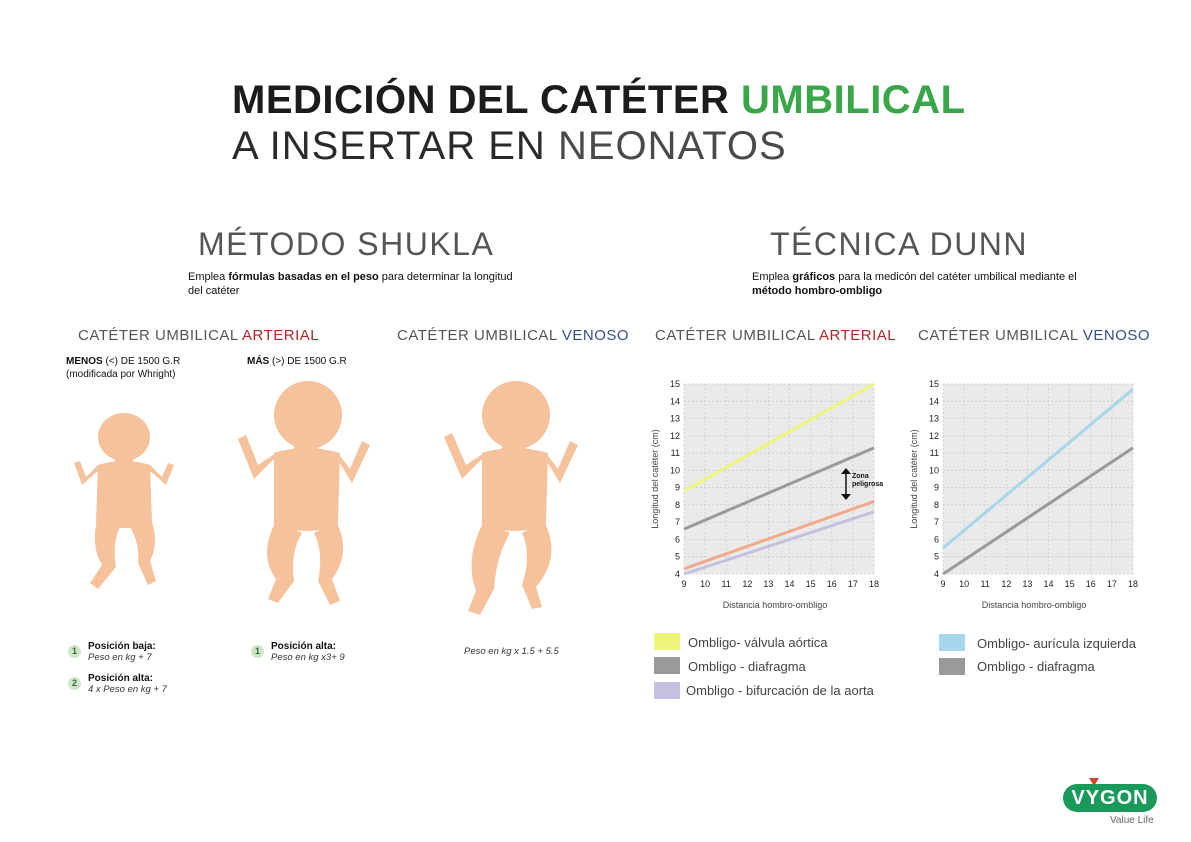  What do you see at coordinates (487, 100) in the screenshot?
I see `title-text: MEDICIÓN DEL CATÉTER` at bounding box center [487, 100].